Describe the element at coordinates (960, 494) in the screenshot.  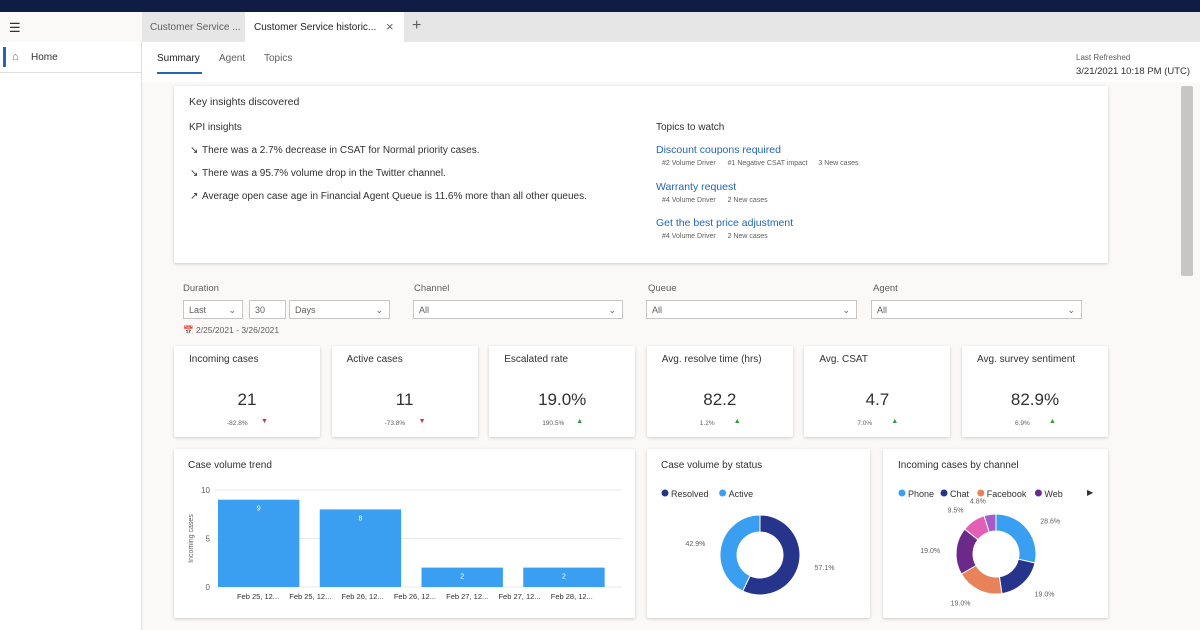
I see `legend-label: Chat` at that location.